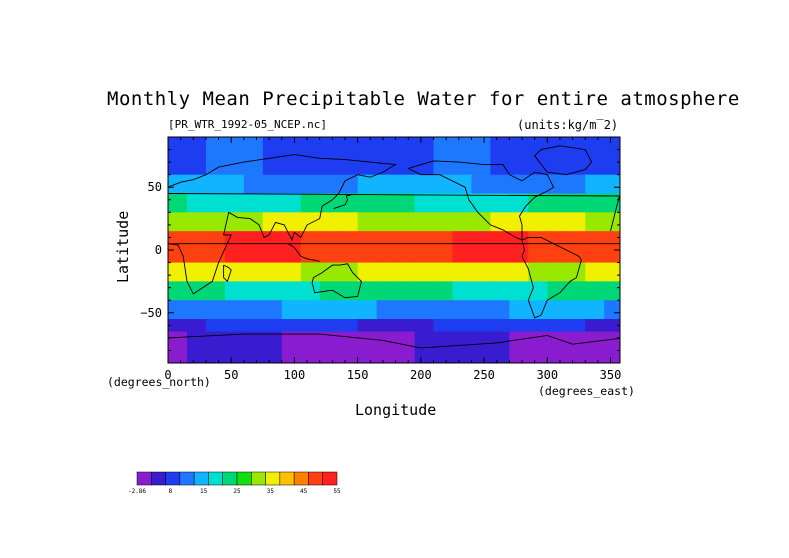 Image resolution: width=789 pixels, height=558 pixels. Describe the element at coordinates (187, 478) in the screenshot. I see `colorbar-swatch` at that location.